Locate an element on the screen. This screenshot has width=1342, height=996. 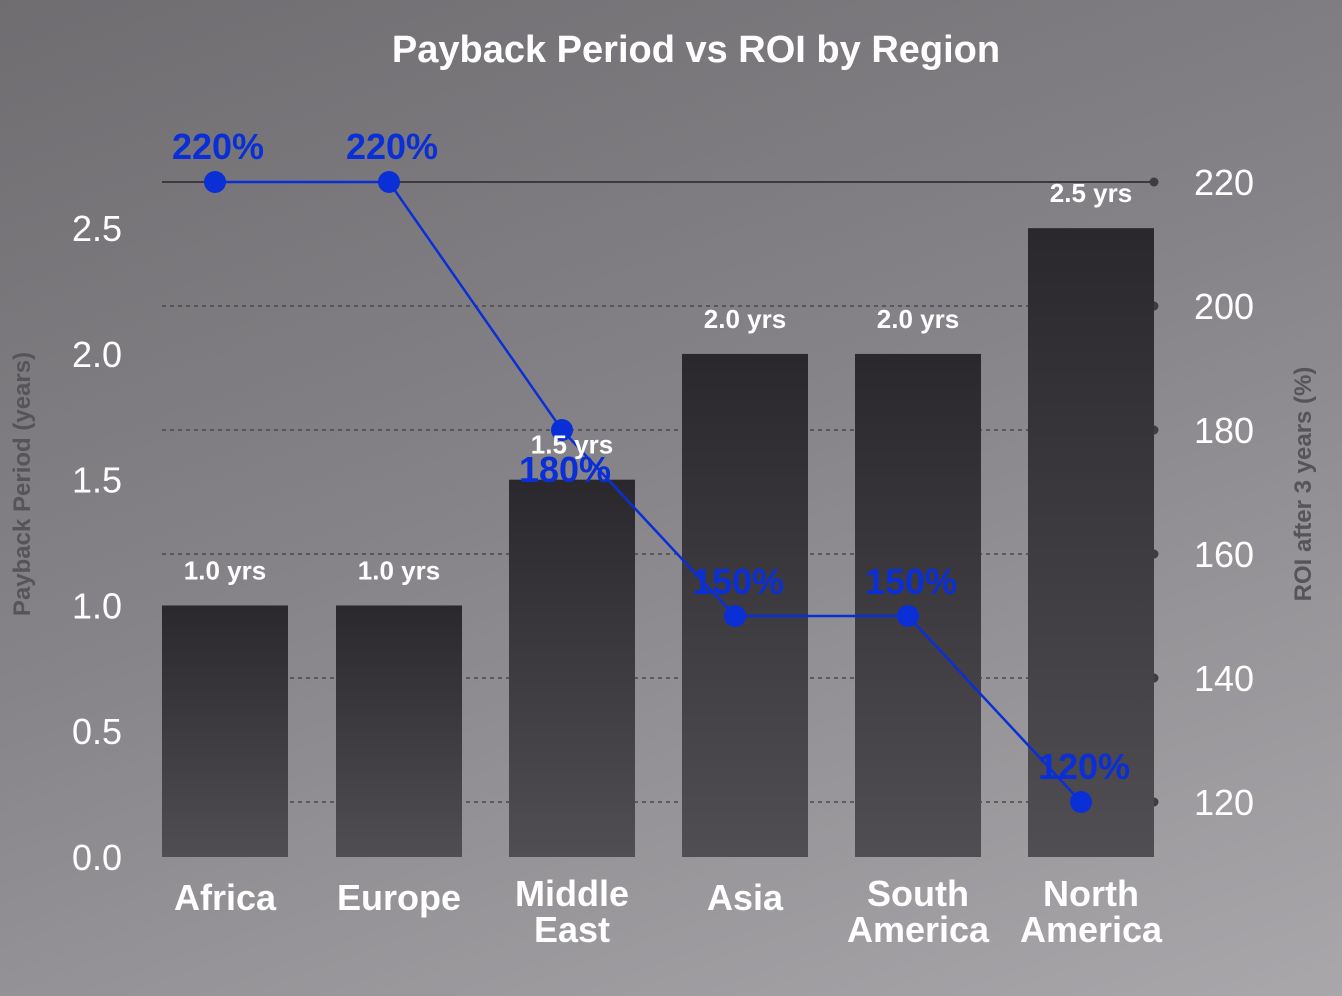
y-right-tick-label: 120 is located at coordinates (1224, 802).